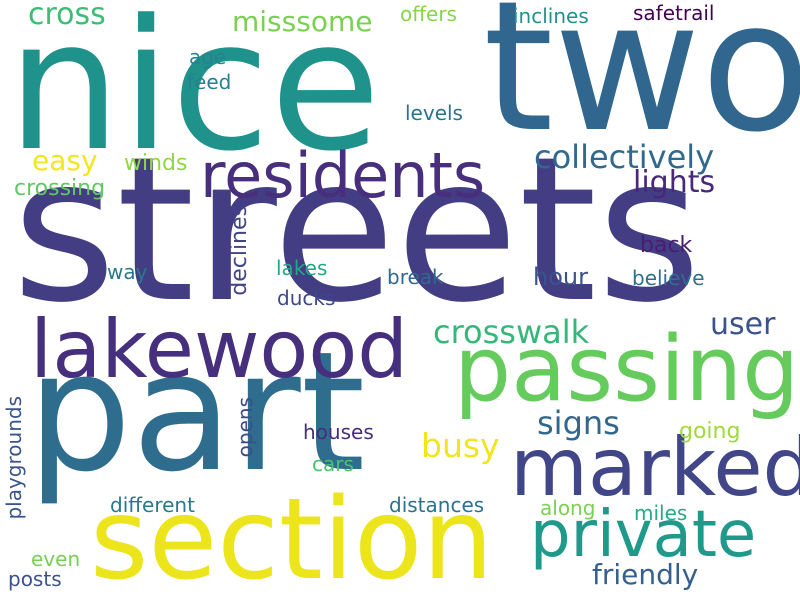  I want to click on word-miles: miles, so click(661, 513).